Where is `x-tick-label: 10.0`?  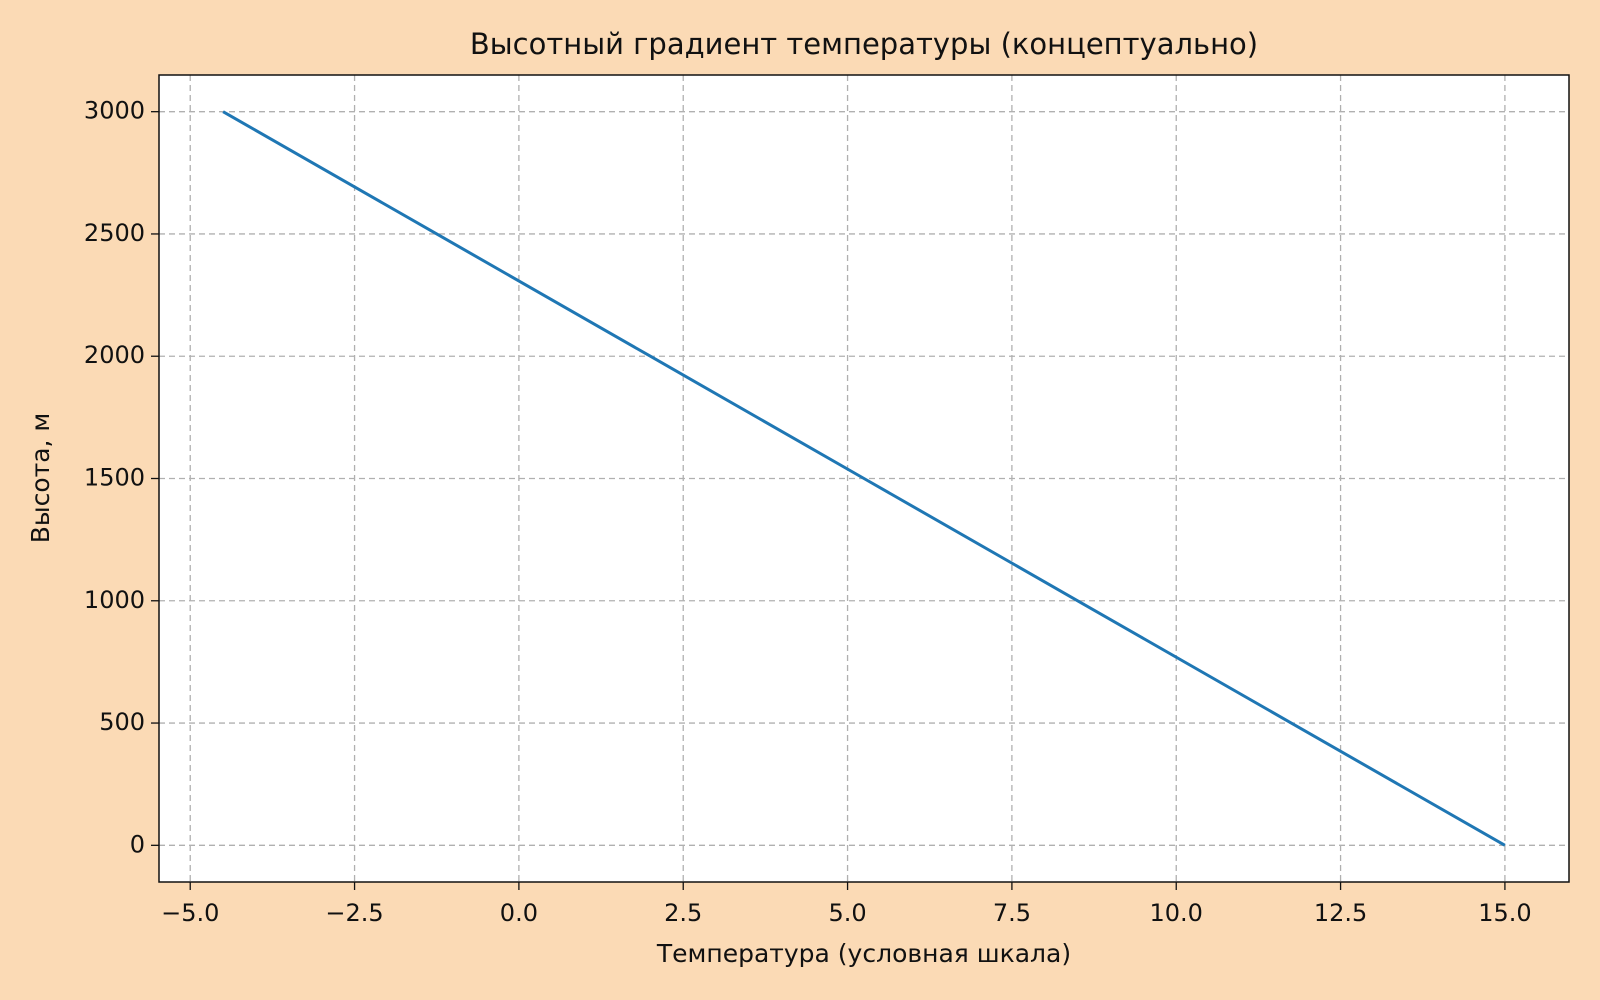 x-tick-label: 10.0 is located at coordinates (1176, 913).